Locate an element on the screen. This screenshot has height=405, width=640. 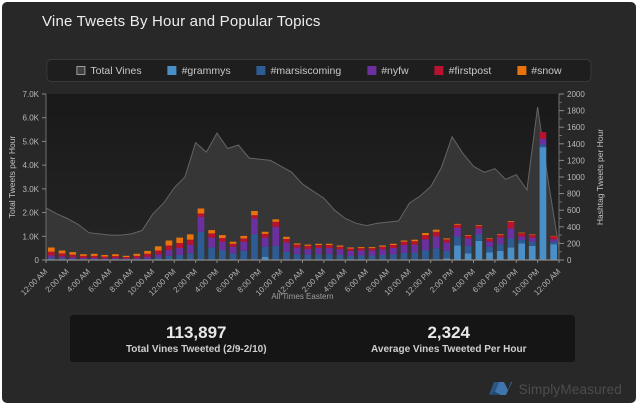
stat-average-label: Average Vines Tweeted Per Hour is located at coordinates (449, 349).